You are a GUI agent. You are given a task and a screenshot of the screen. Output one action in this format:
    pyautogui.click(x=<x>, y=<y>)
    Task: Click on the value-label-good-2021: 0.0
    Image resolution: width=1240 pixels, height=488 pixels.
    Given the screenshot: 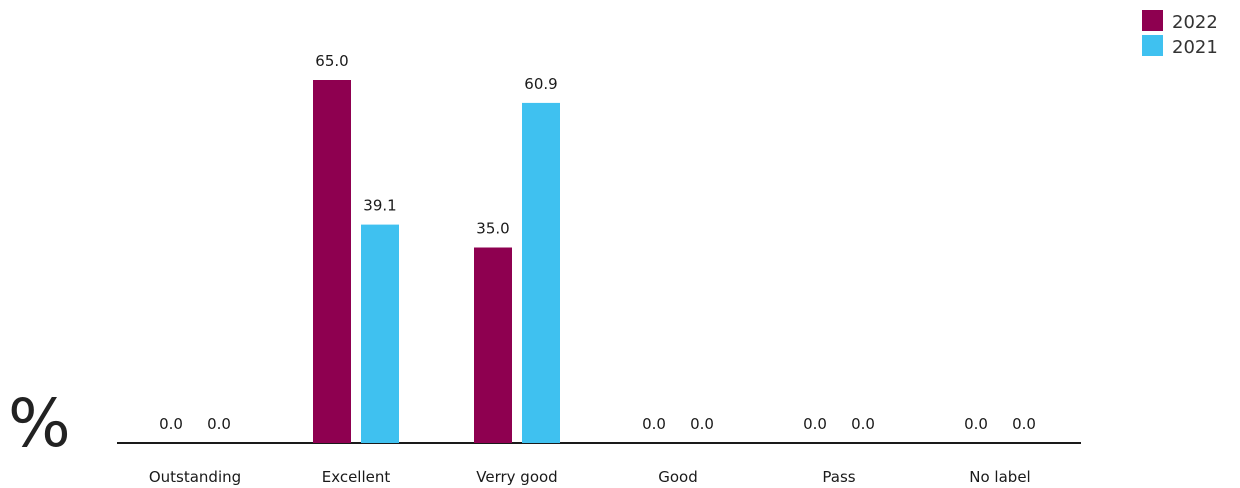 What is the action you would take?
    pyautogui.click(x=702, y=424)
    